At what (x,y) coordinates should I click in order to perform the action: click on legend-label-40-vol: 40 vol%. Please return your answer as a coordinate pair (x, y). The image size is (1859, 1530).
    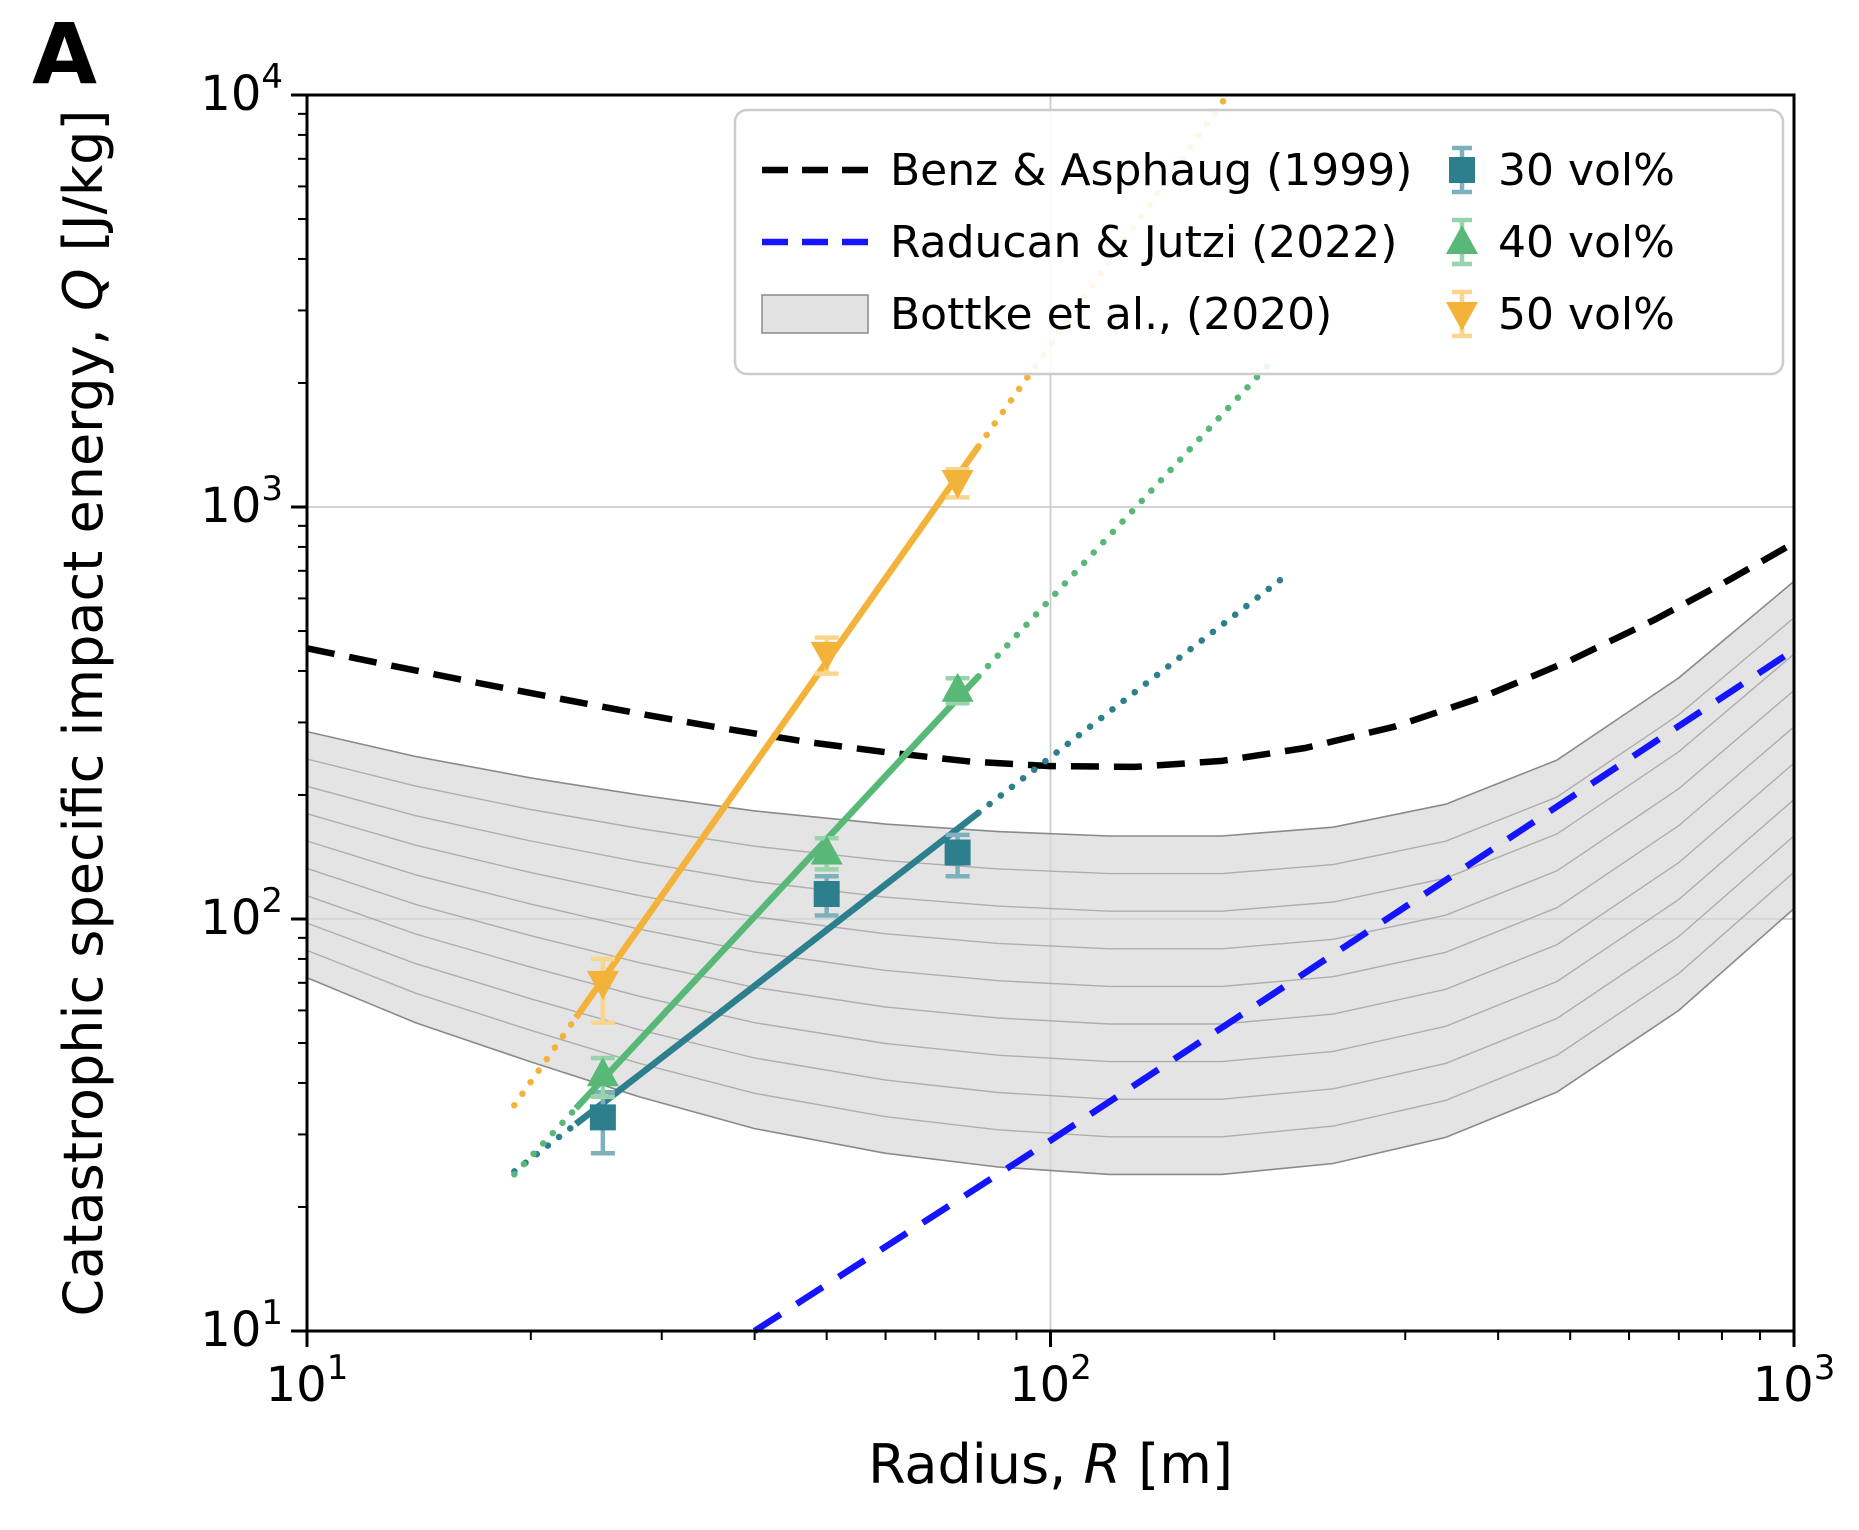
    Looking at the image, I should click on (1586, 242).